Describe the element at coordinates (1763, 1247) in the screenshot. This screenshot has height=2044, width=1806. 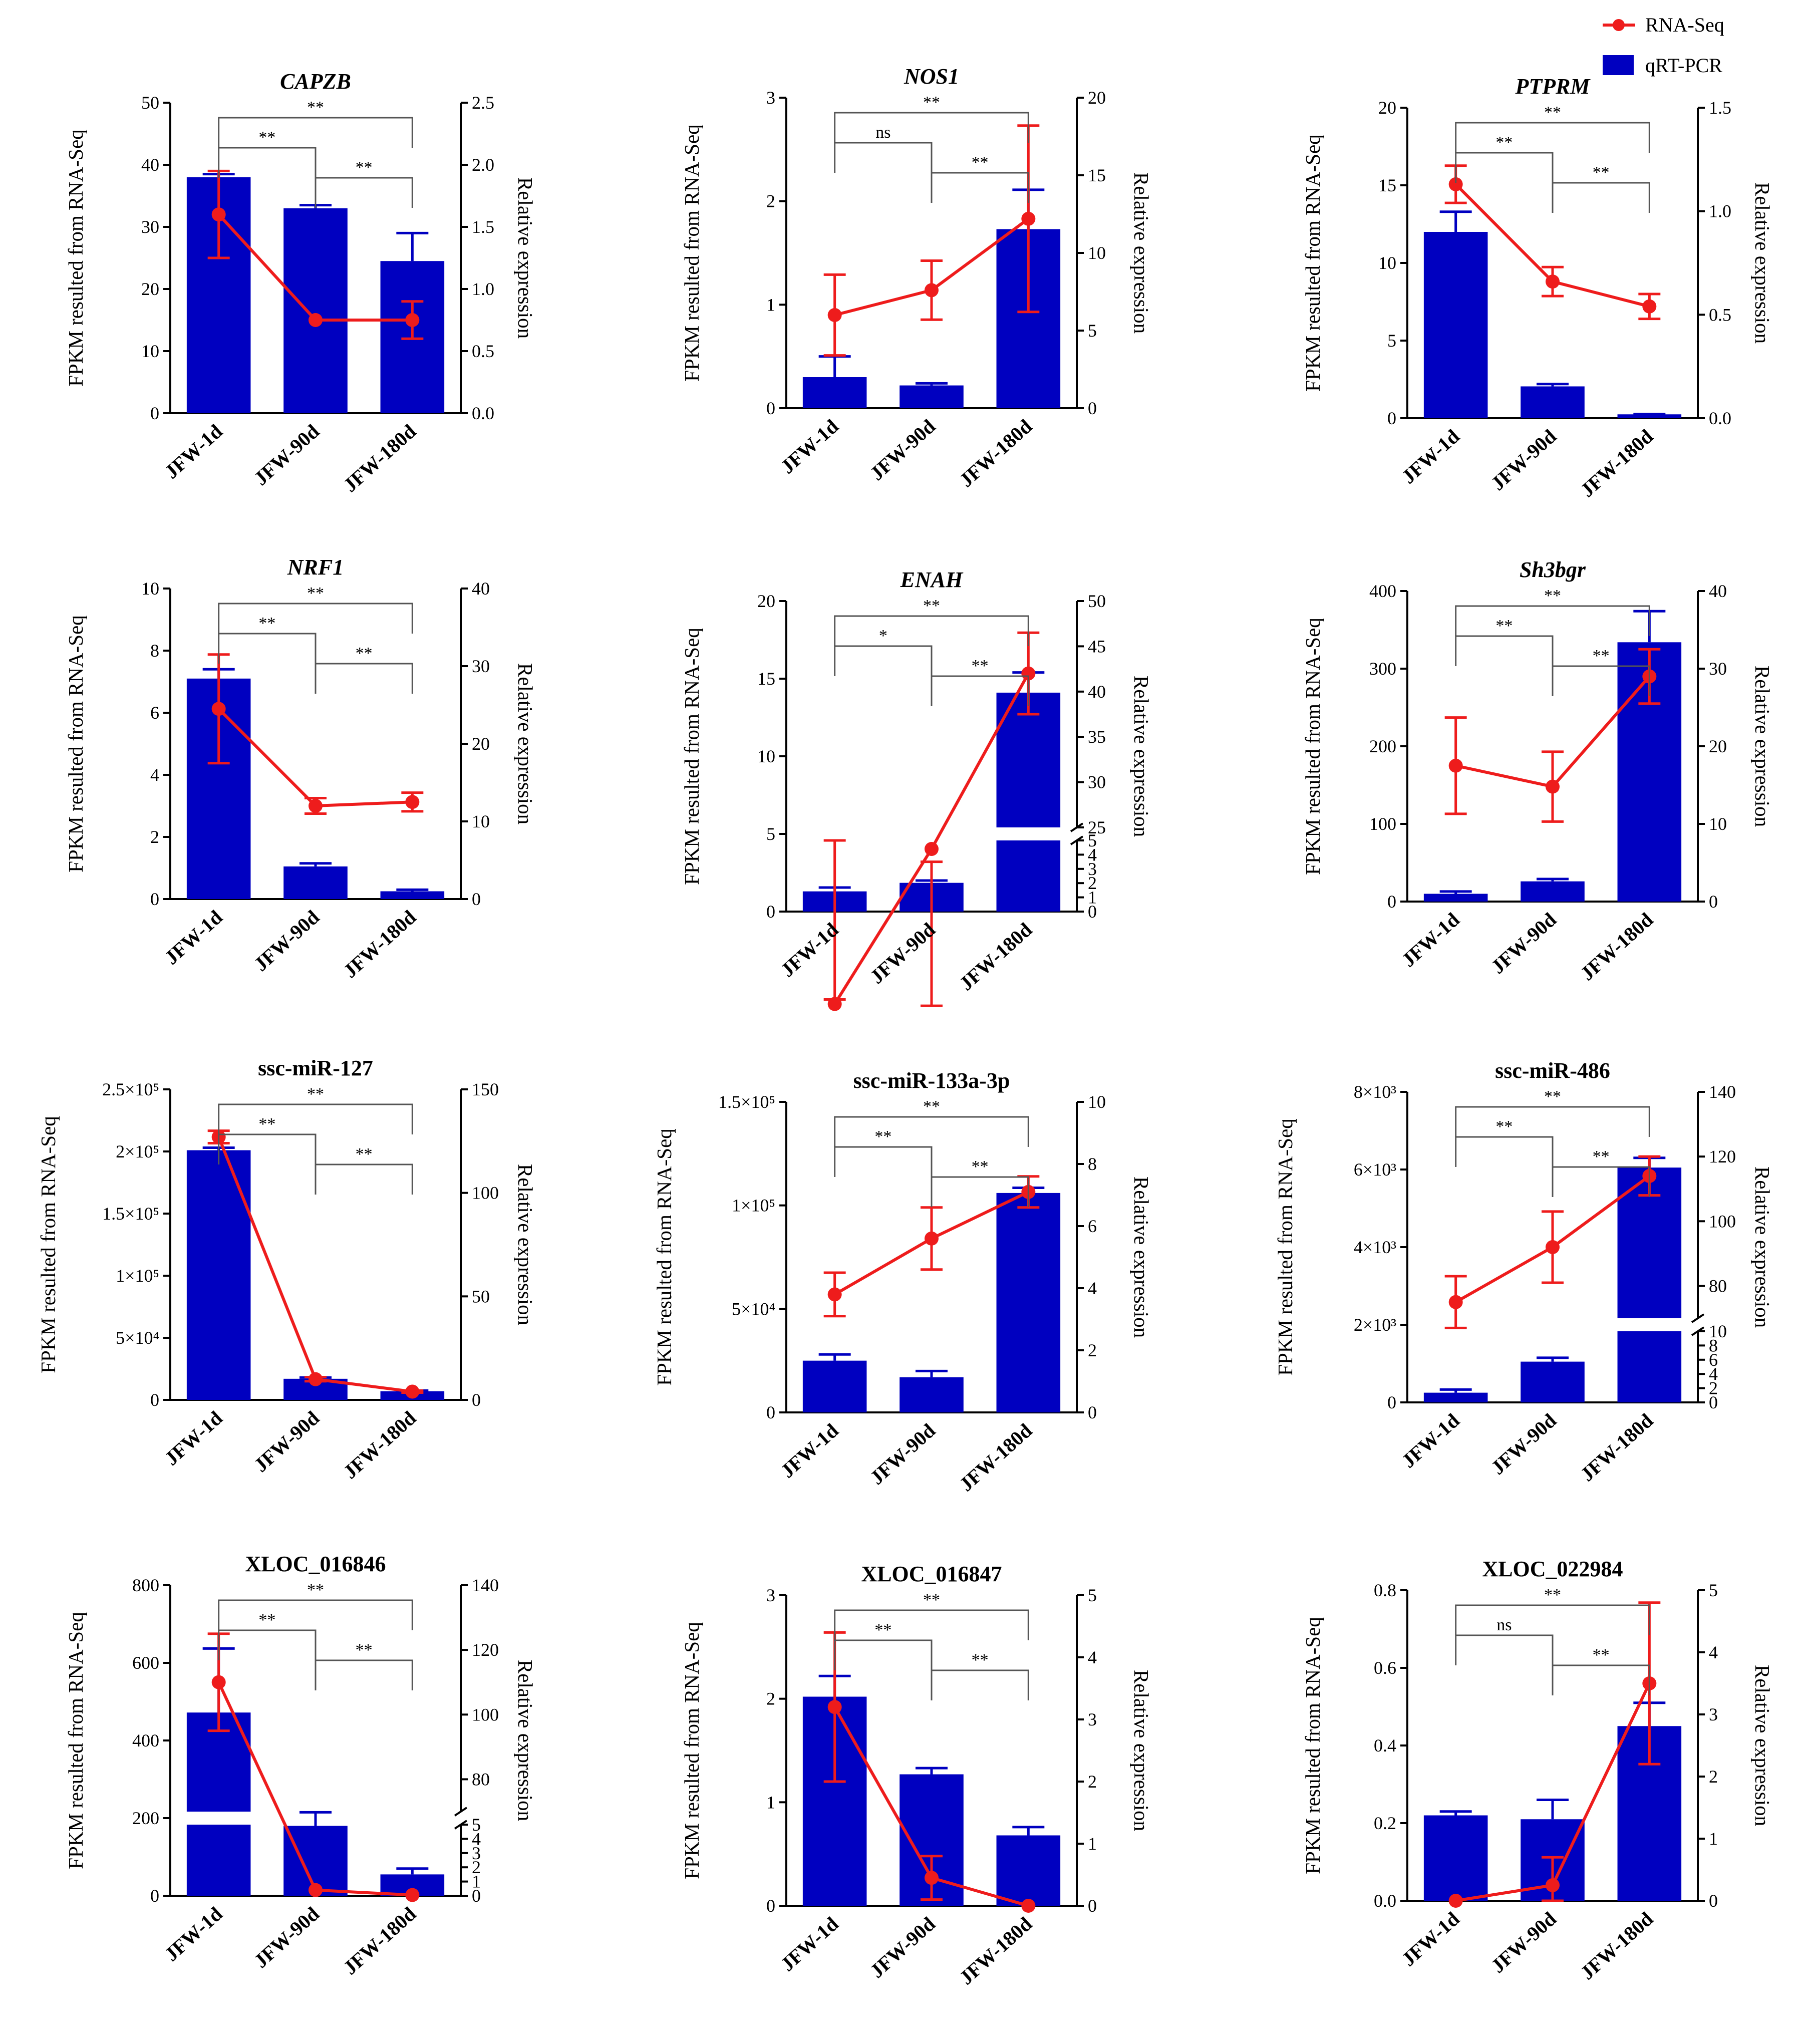
I see `right-axis-title: Relative expression` at that location.